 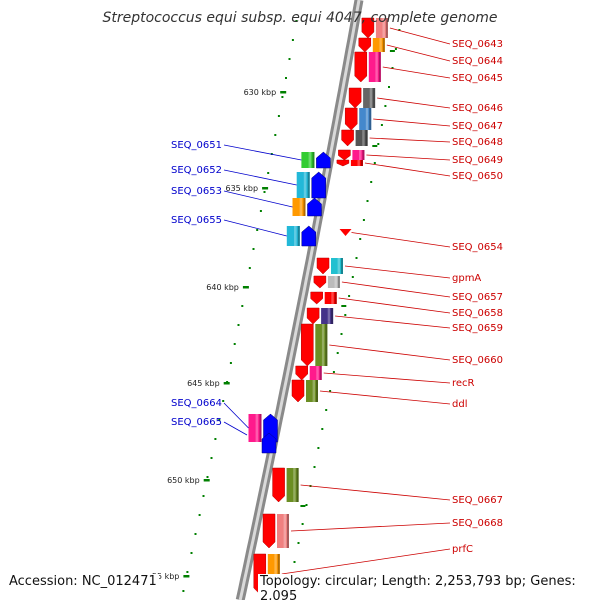 I want to click on tick-label: 640 kbp, so click(x=222, y=287).